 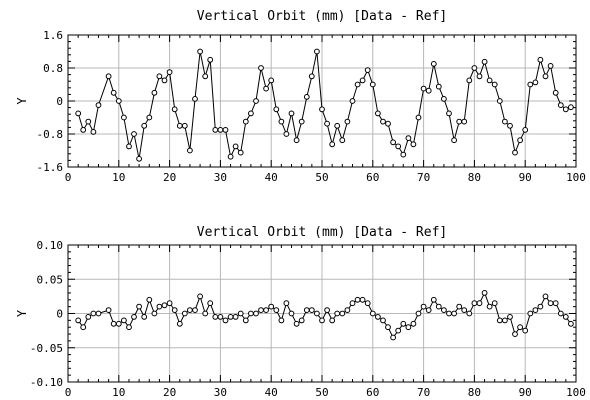 I want to click on x-tick-label: 70, so click(x=423, y=177).